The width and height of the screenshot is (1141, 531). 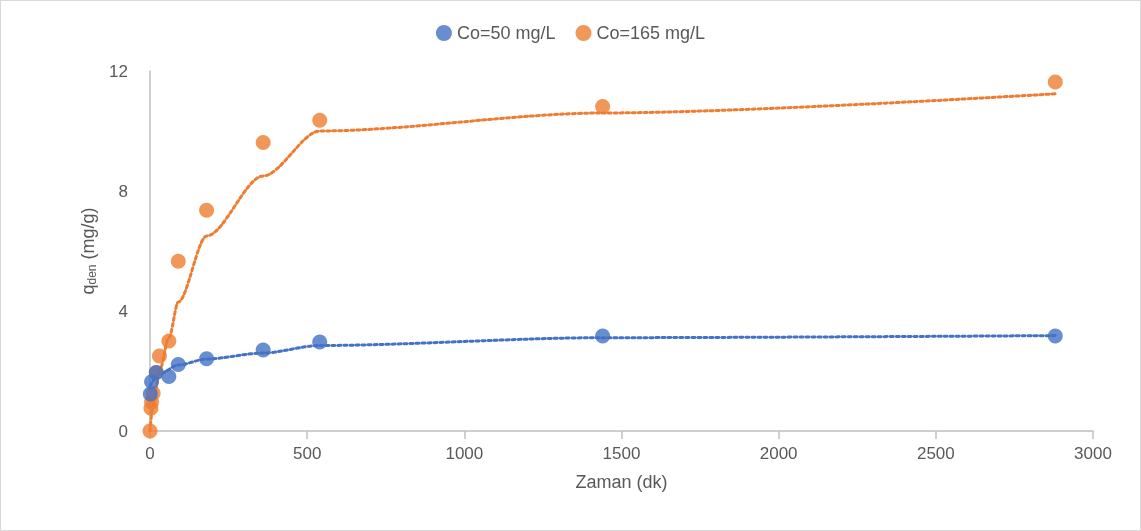 I want to click on y-tick-label: 12, so click(x=118, y=71).